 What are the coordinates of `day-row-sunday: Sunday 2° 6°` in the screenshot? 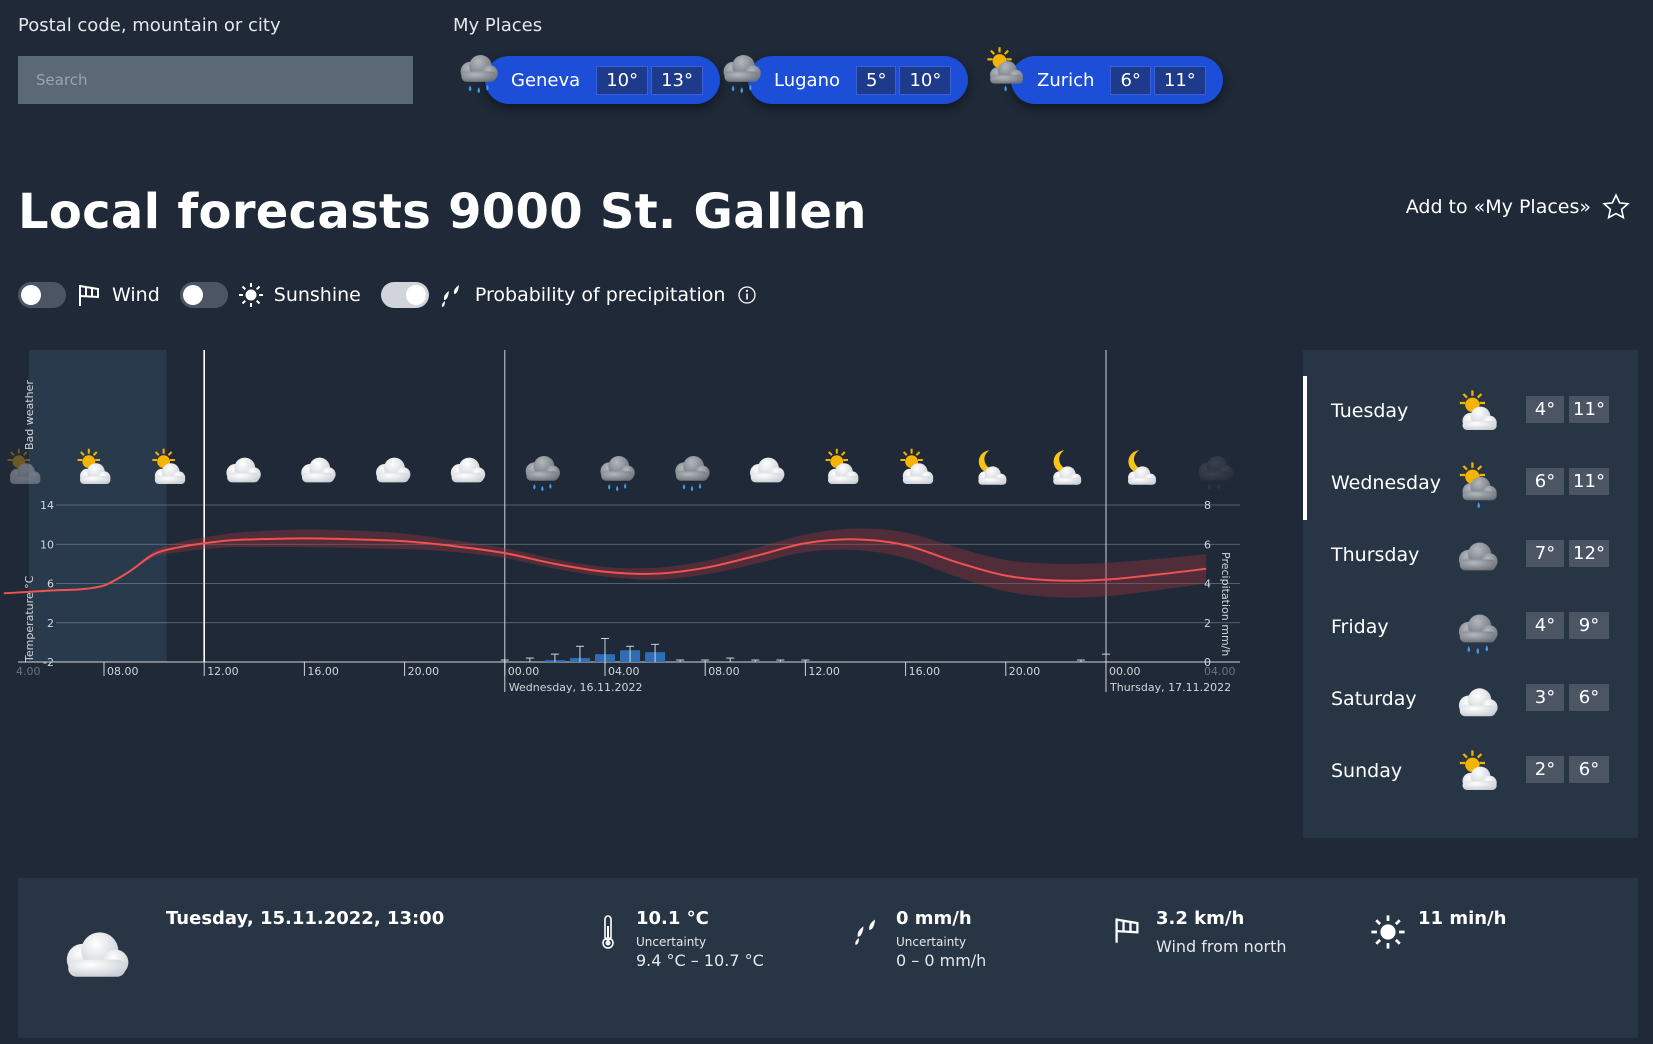 It's located at (1470, 772).